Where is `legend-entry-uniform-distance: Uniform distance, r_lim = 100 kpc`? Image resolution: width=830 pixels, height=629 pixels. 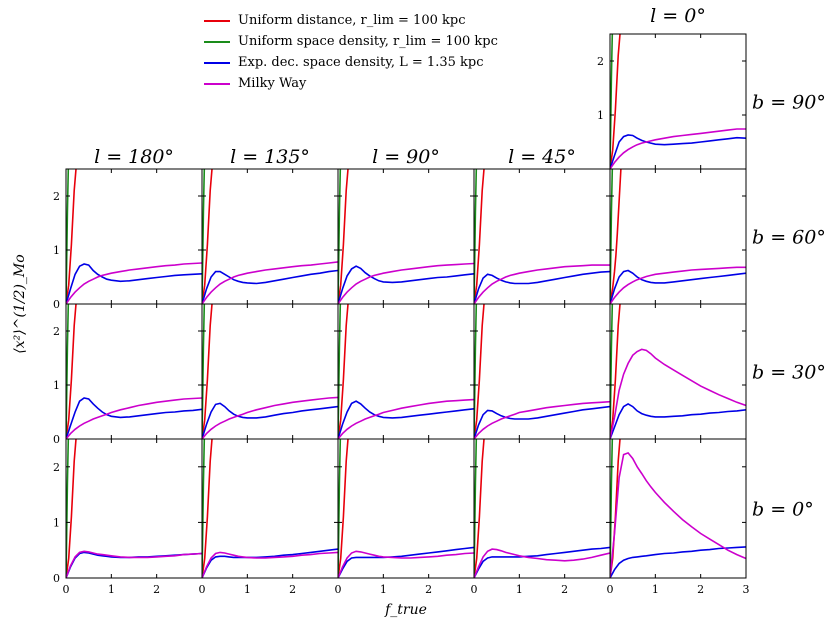
legend-entry-uniform-distance: Uniform distance, r_lim = 100 kpc is located at coordinates (369, 20).